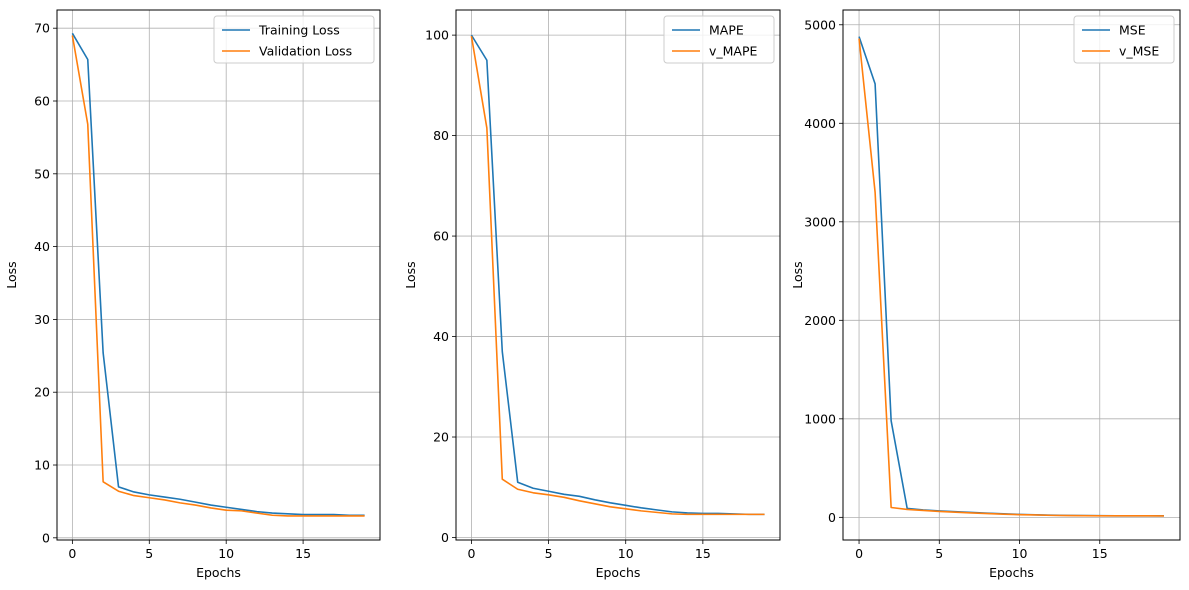 This screenshot has height=590, width=1189. I want to click on y-tick-label: 10, so click(42, 465).